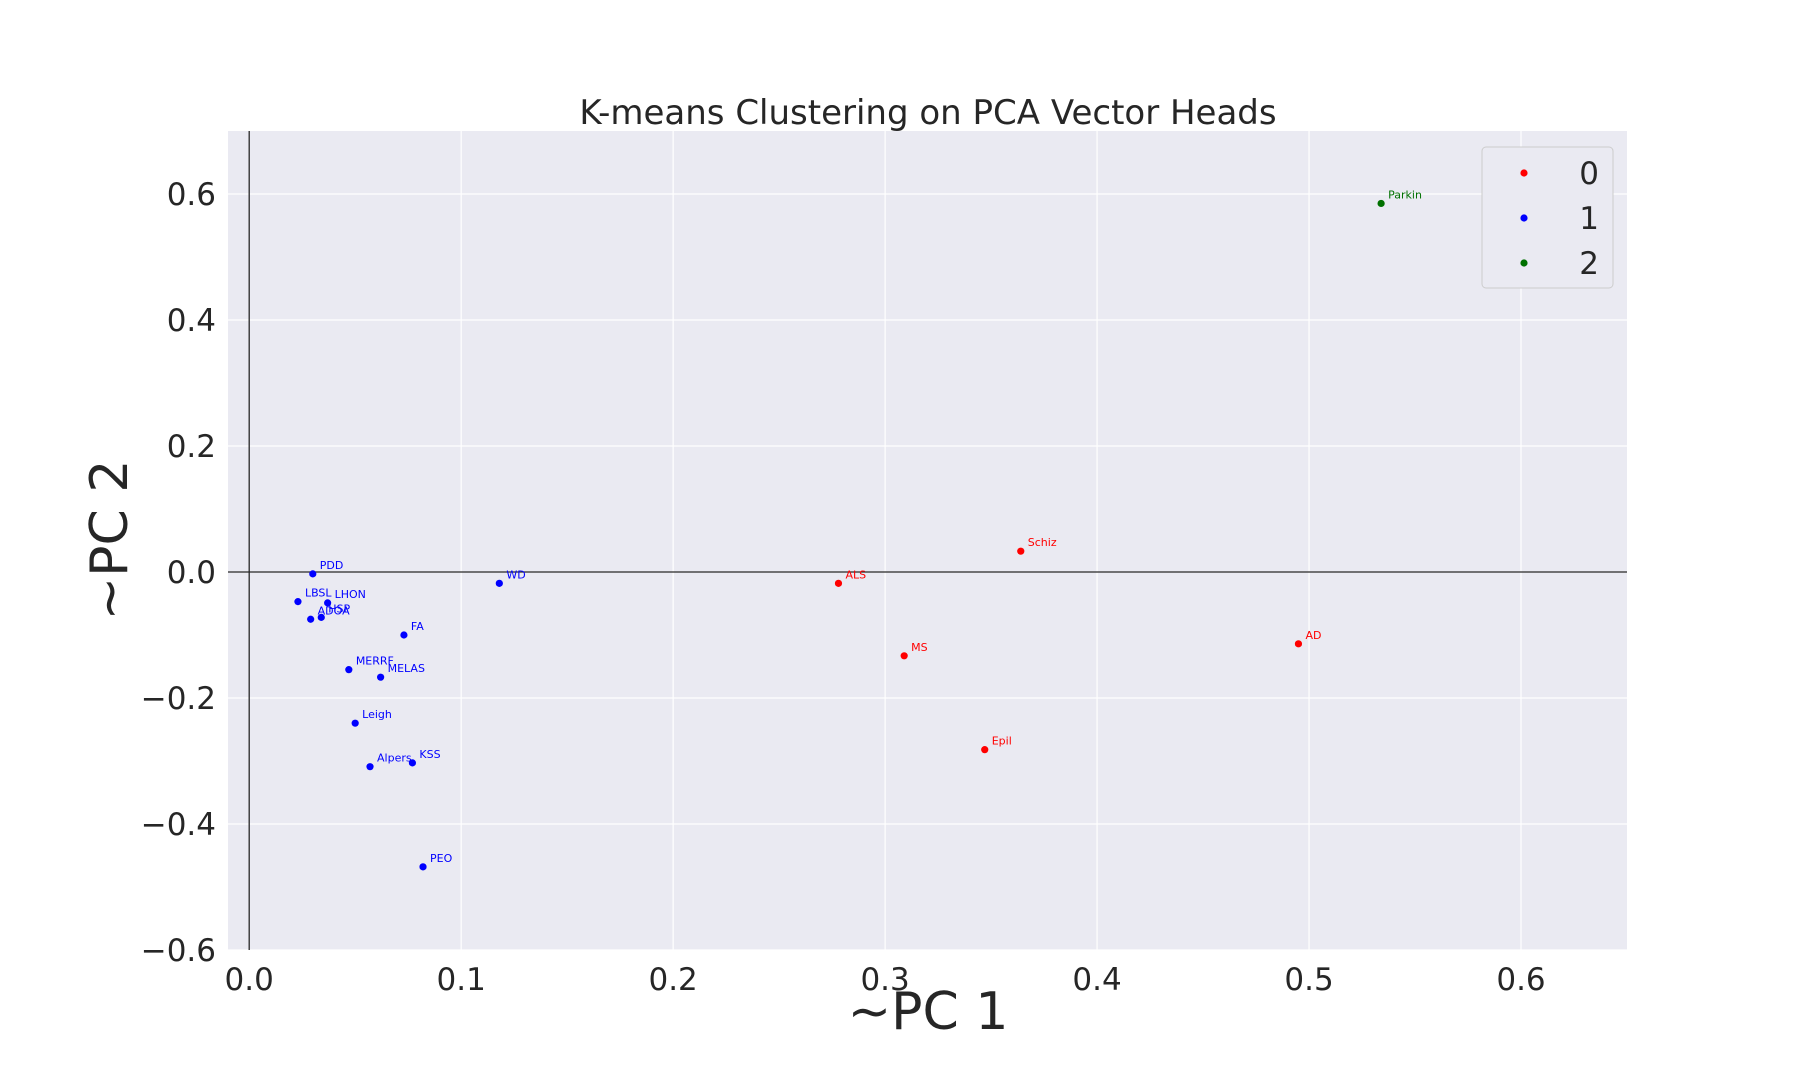 The width and height of the screenshot is (1800, 1080). Describe the element at coordinates (1308, 980) in the screenshot. I see `x-tick-label: 0.5` at that location.